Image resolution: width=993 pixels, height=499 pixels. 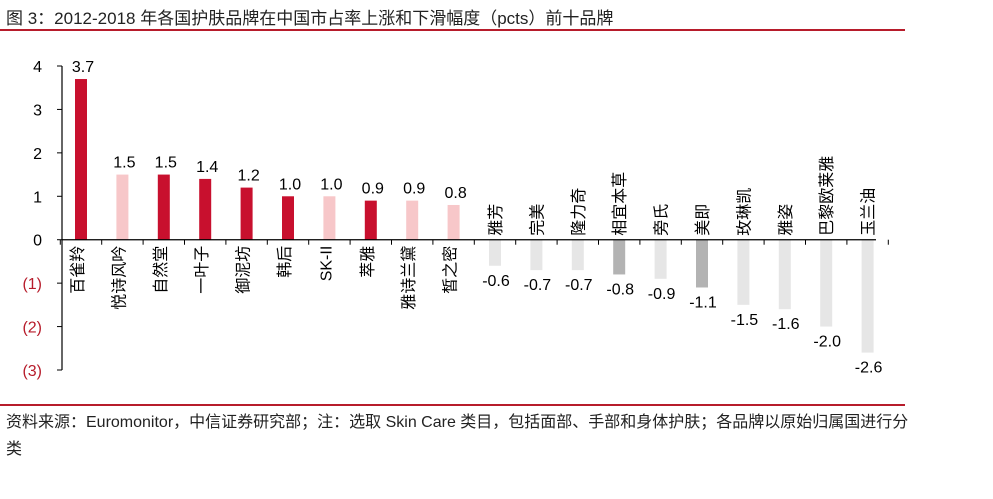 What do you see at coordinates (32, 371) in the screenshot?
I see `y-tick-label: (3)` at bounding box center [32, 371].